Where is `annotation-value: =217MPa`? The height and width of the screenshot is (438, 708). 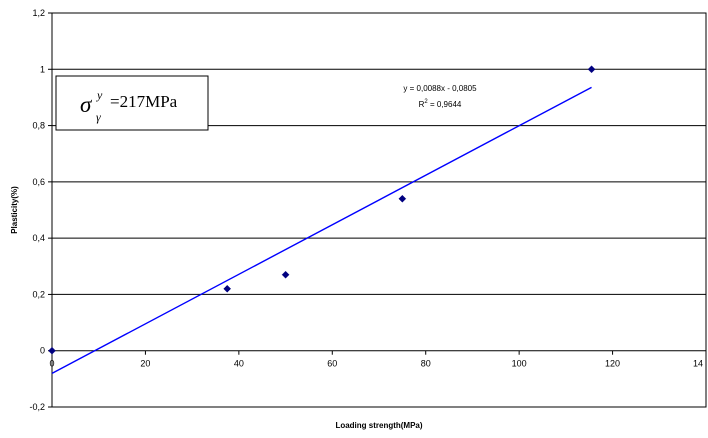
annotation-value: =217MPa is located at coordinates (144, 101).